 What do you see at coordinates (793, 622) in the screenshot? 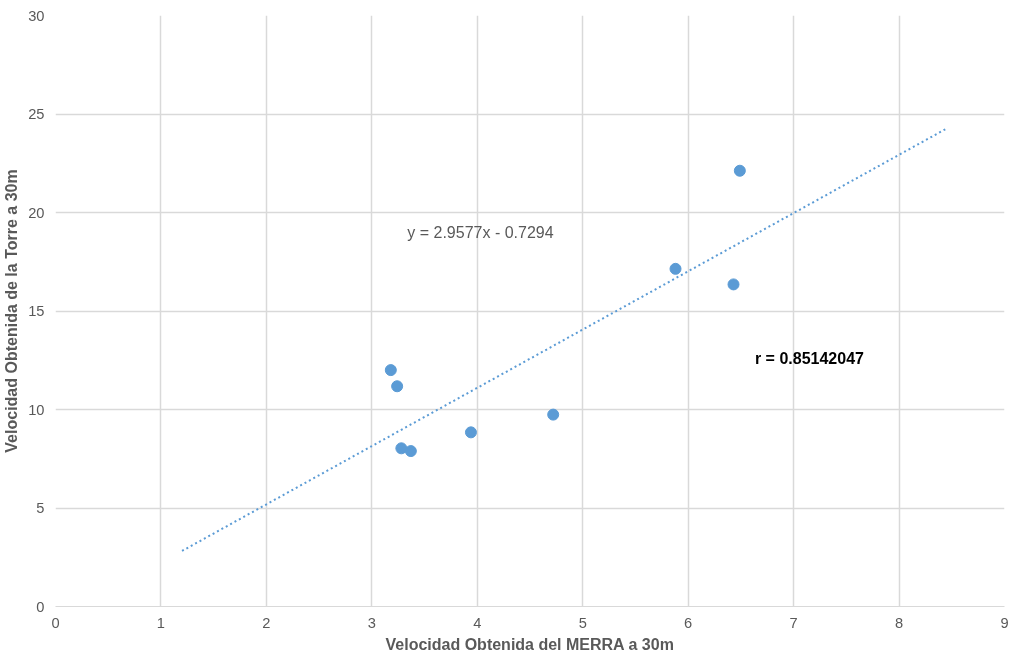
I see `x-tick-label: 7` at bounding box center [793, 622].